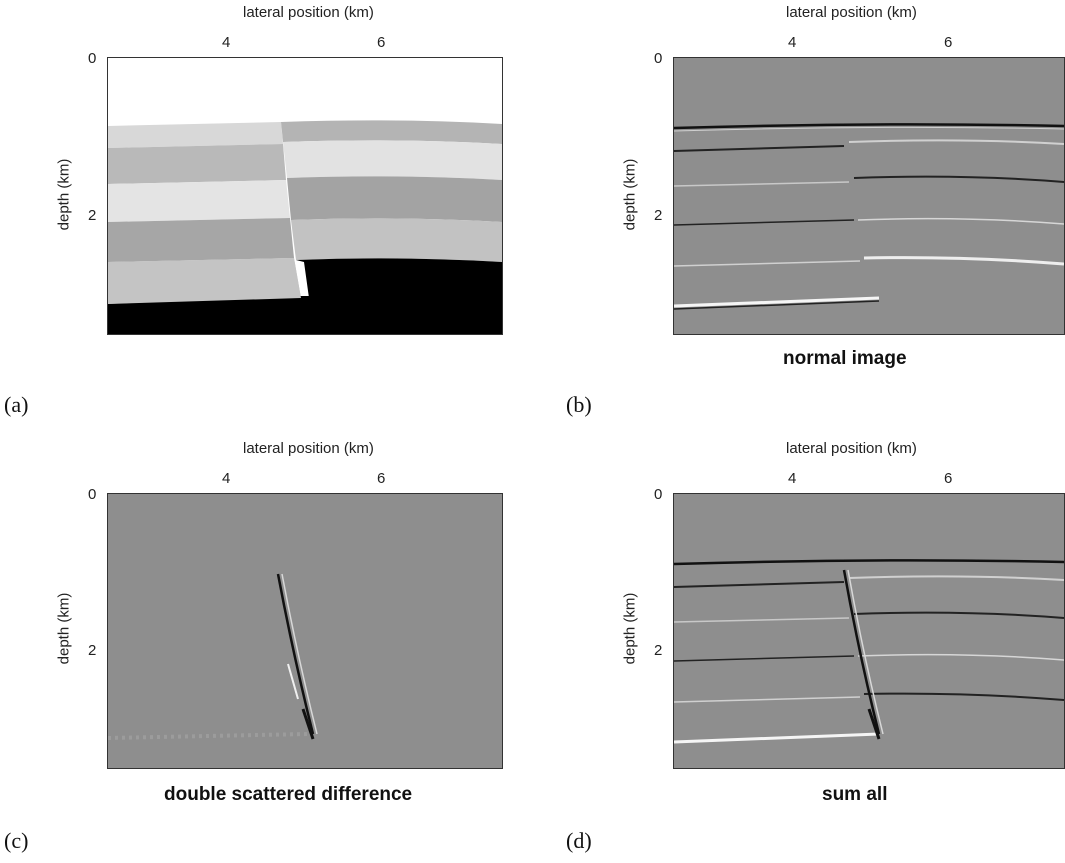 The width and height of the screenshot is (1065, 863). I want to click on panel-caption: sum all, so click(855, 794).